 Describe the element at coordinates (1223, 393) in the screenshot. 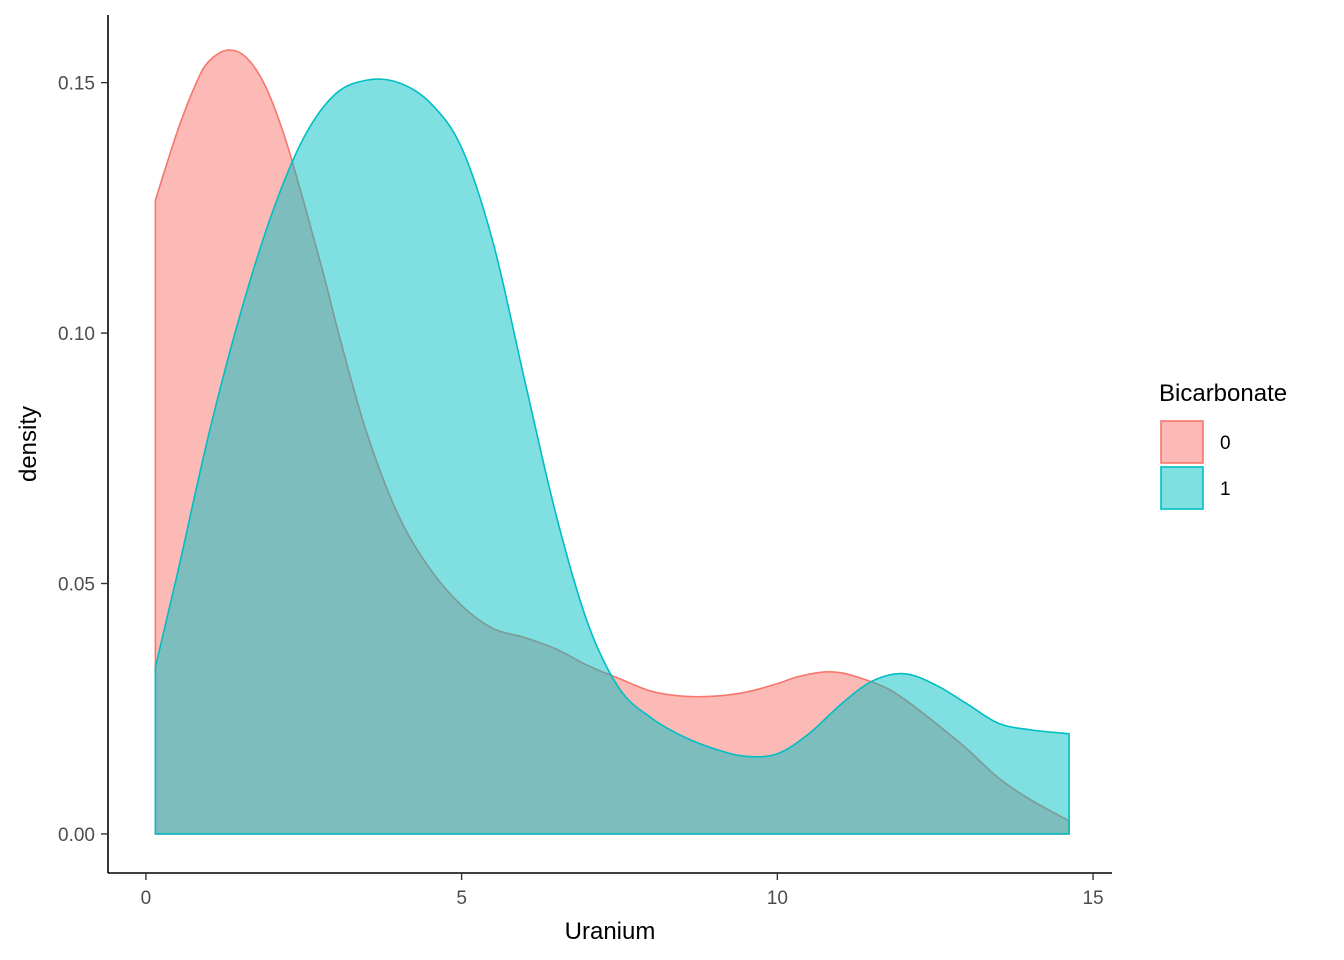

I see `legend-title: Bicarbonate` at that location.